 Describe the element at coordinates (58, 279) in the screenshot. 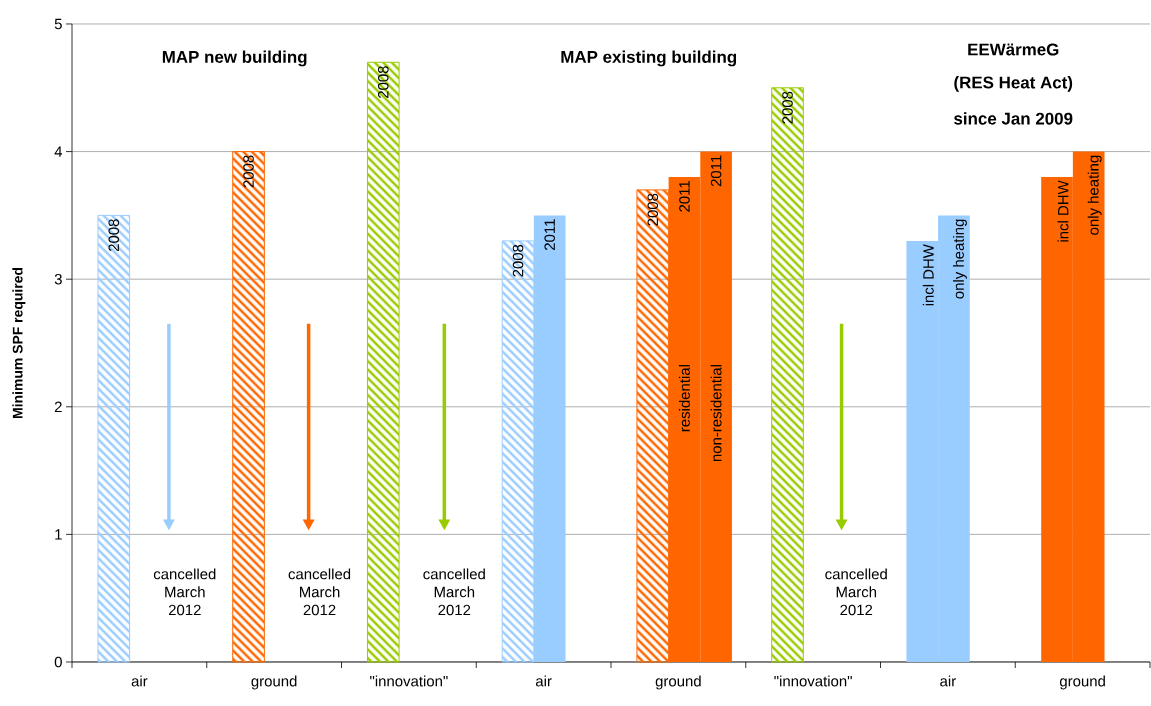

I see `y-tick-label: 3` at that location.